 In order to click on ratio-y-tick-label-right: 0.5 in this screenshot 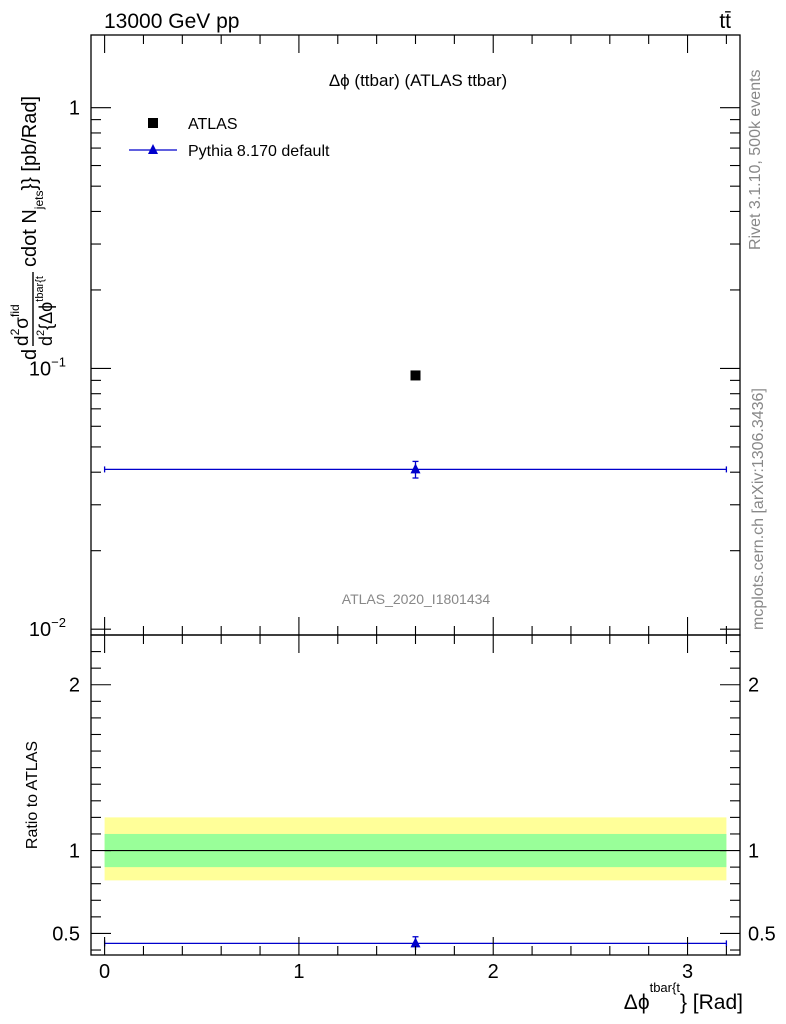, I will do `click(762, 934)`.